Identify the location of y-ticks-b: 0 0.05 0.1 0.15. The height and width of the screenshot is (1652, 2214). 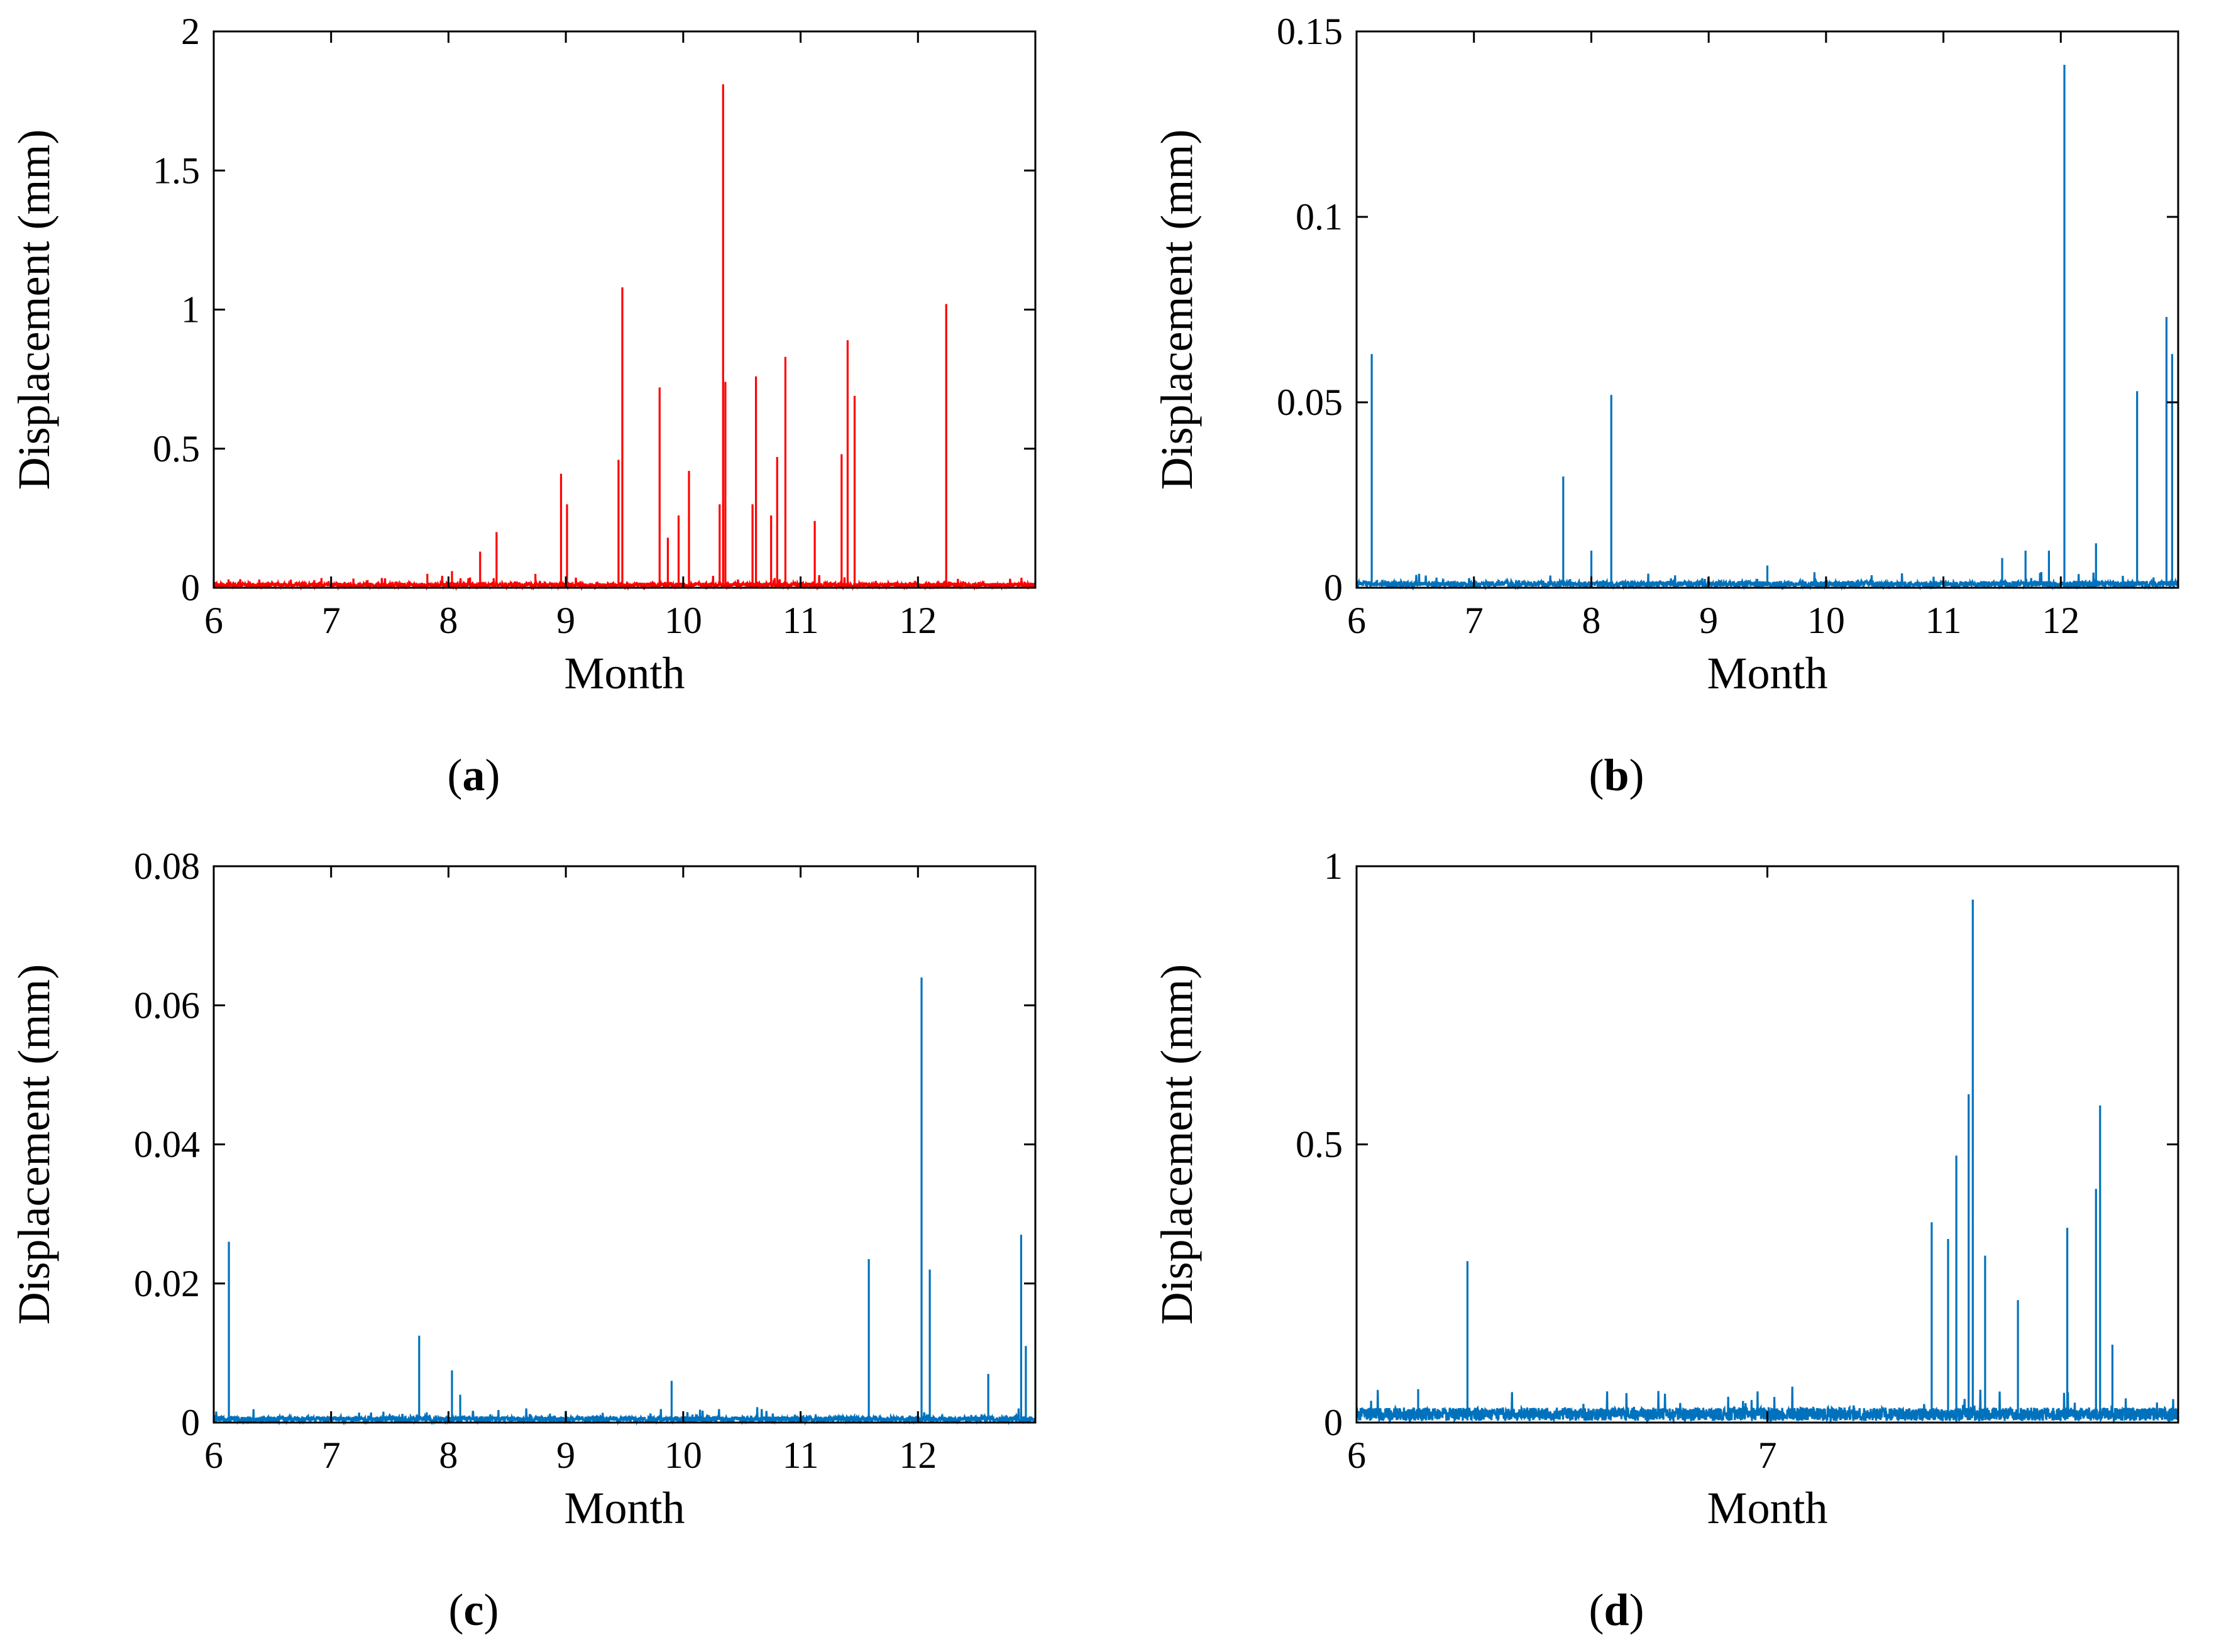
(1728, 309).